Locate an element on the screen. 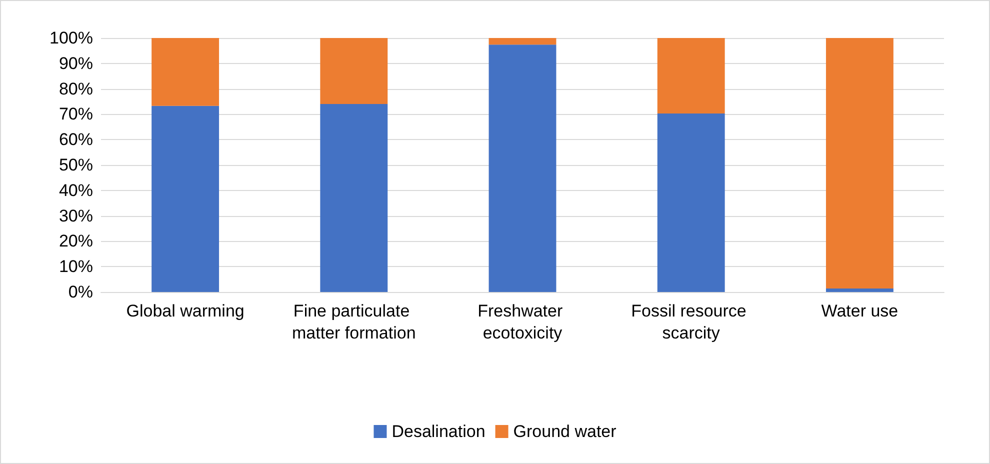  y-tick-label: 50% is located at coordinates (75, 165).